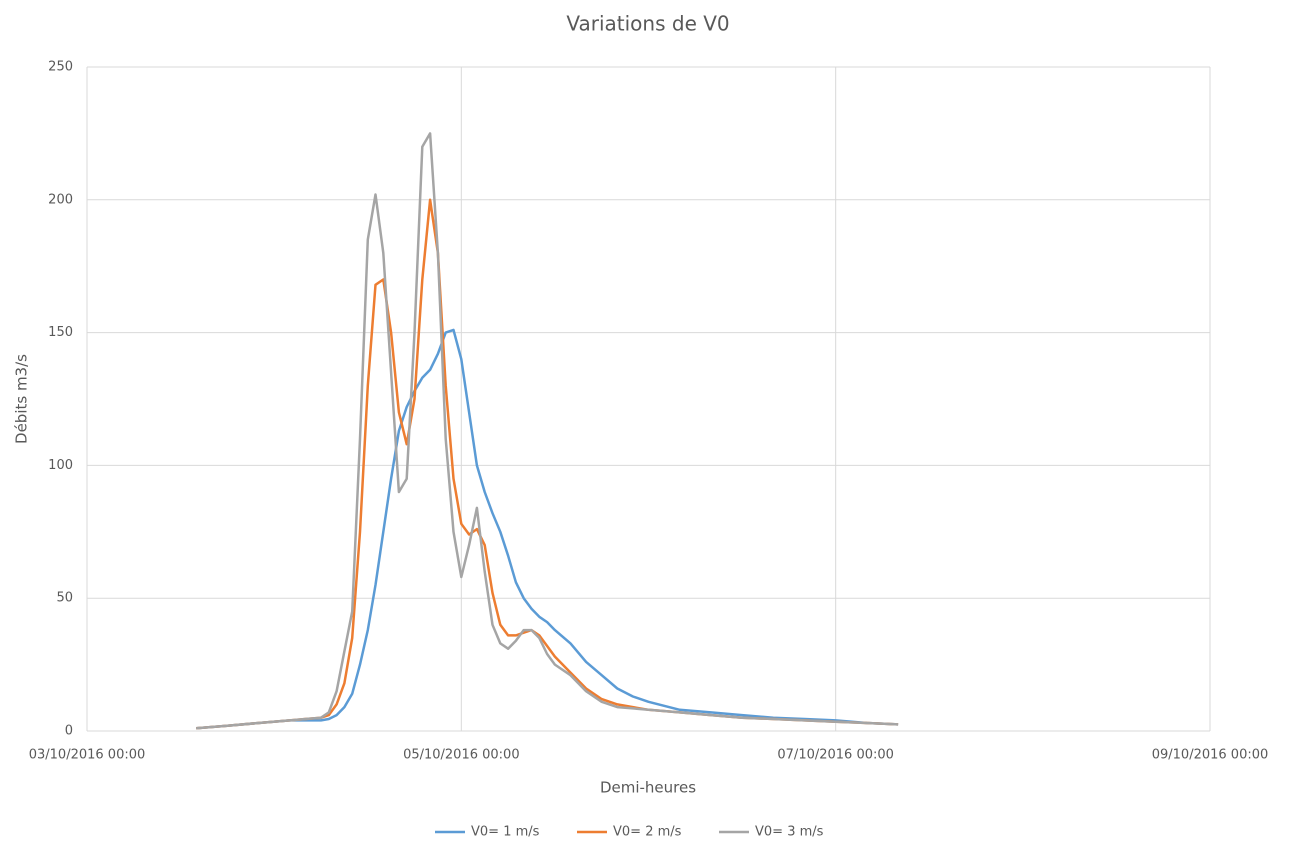 The height and width of the screenshot is (852, 1295). What do you see at coordinates (1210, 755) in the screenshot?
I see `x-tick-label: 09/10/2016 00:00` at bounding box center [1210, 755].